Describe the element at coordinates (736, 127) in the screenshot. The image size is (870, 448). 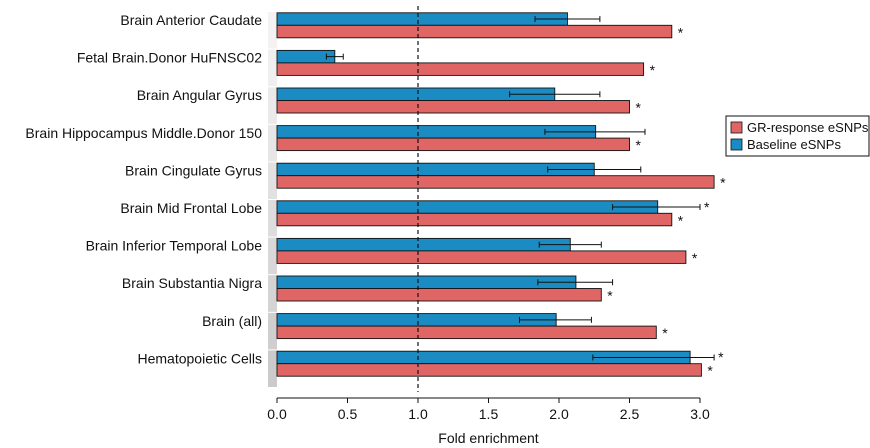
I see `legend-swatch-gr-response` at that location.